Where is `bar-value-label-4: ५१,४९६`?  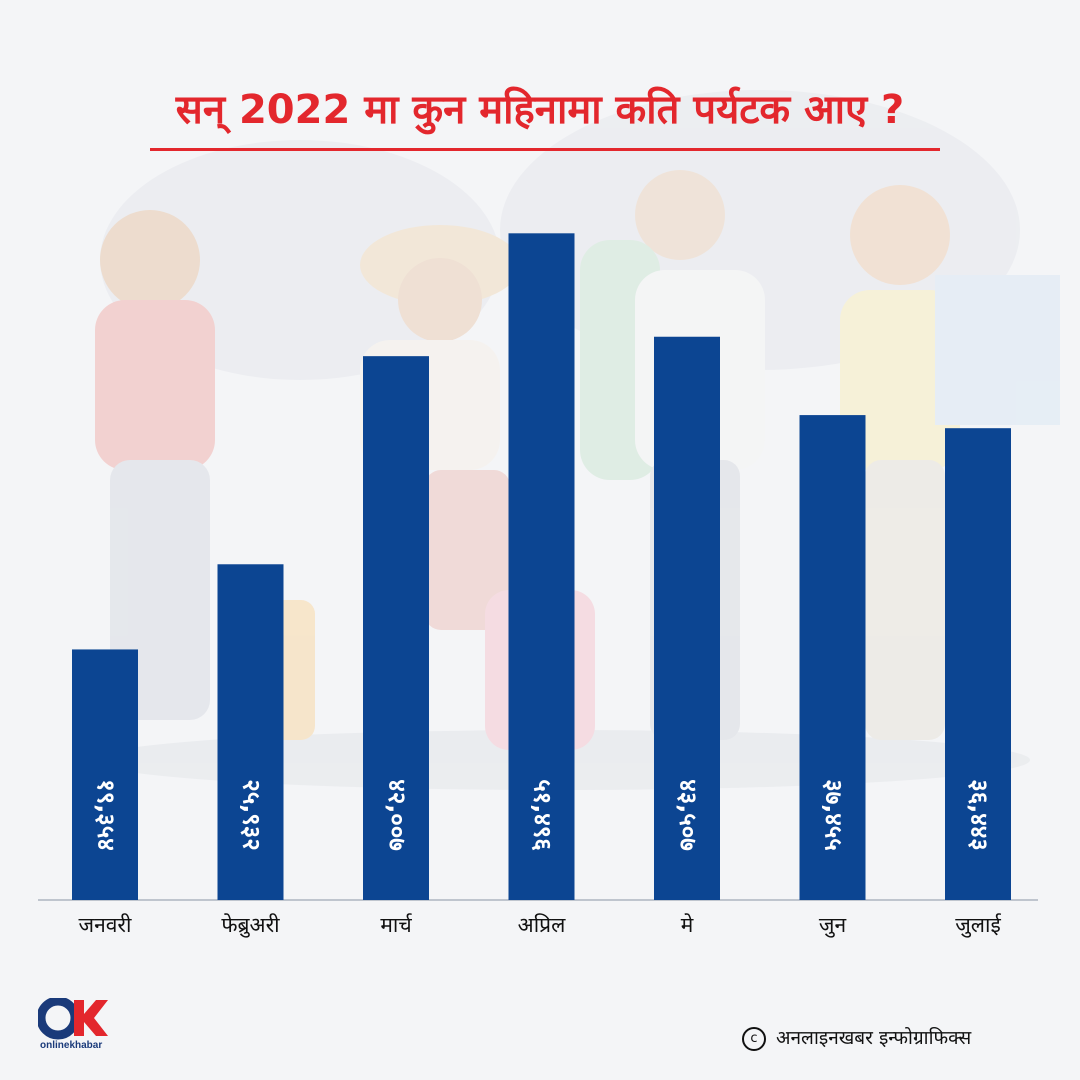 bar-value-label-4: ५१,४९६ is located at coordinates (543, 815).